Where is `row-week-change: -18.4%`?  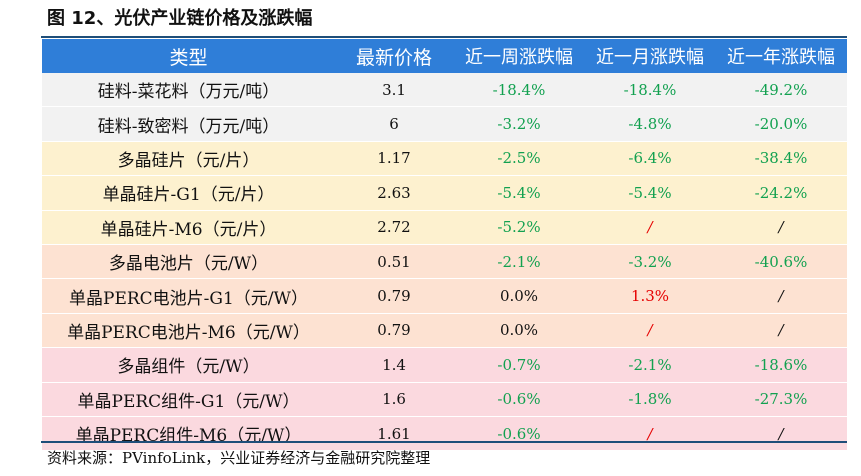
row-week-change: -18.4% is located at coordinates (519, 90).